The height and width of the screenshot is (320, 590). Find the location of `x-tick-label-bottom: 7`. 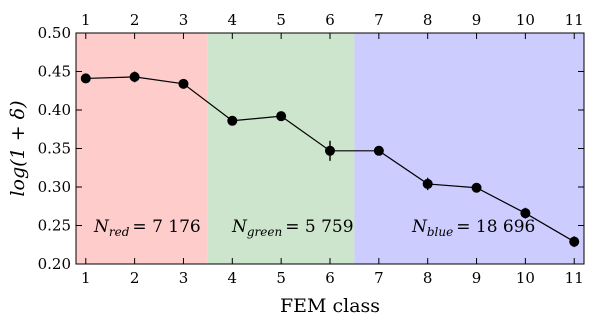

x-tick-label-bottom: 7 is located at coordinates (379, 278).